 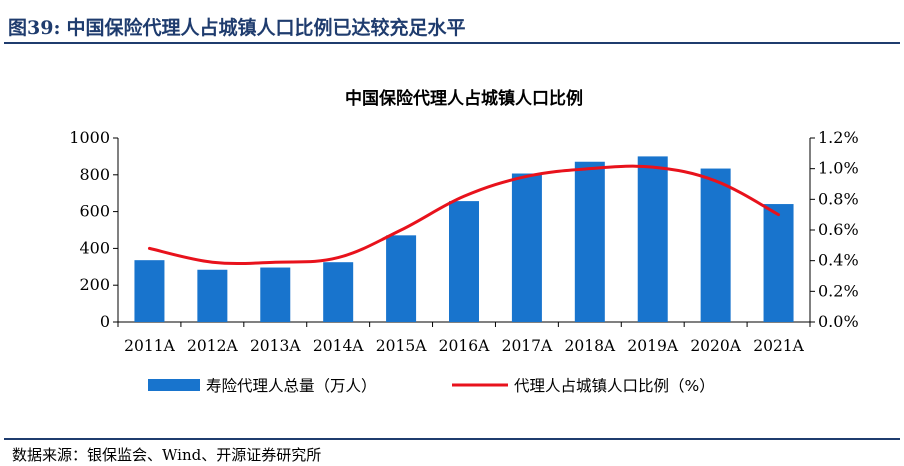 What do you see at coordinates (652, 346) in the screenshot?
I see `x-tick-label: 2019A` at bounding box center [652, 346].